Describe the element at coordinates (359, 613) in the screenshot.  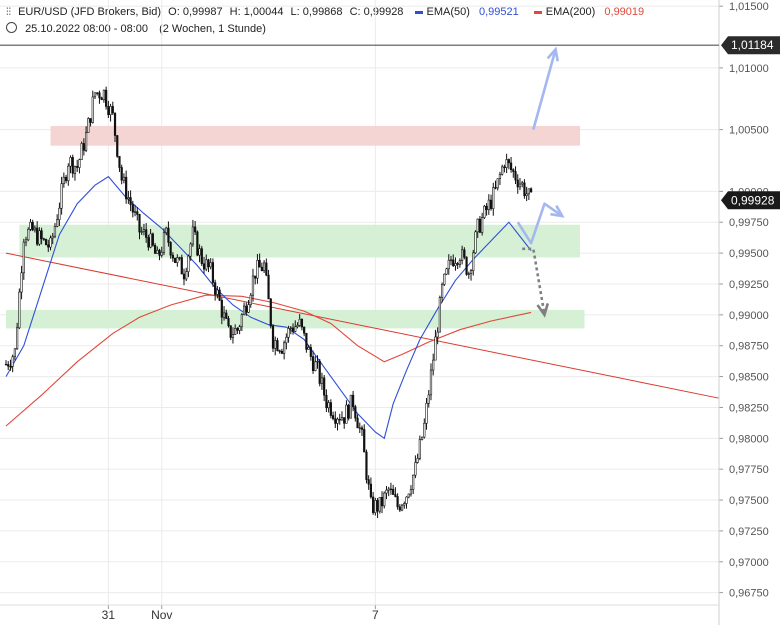
I see `time-axis: 31 Nov 7` at that location.